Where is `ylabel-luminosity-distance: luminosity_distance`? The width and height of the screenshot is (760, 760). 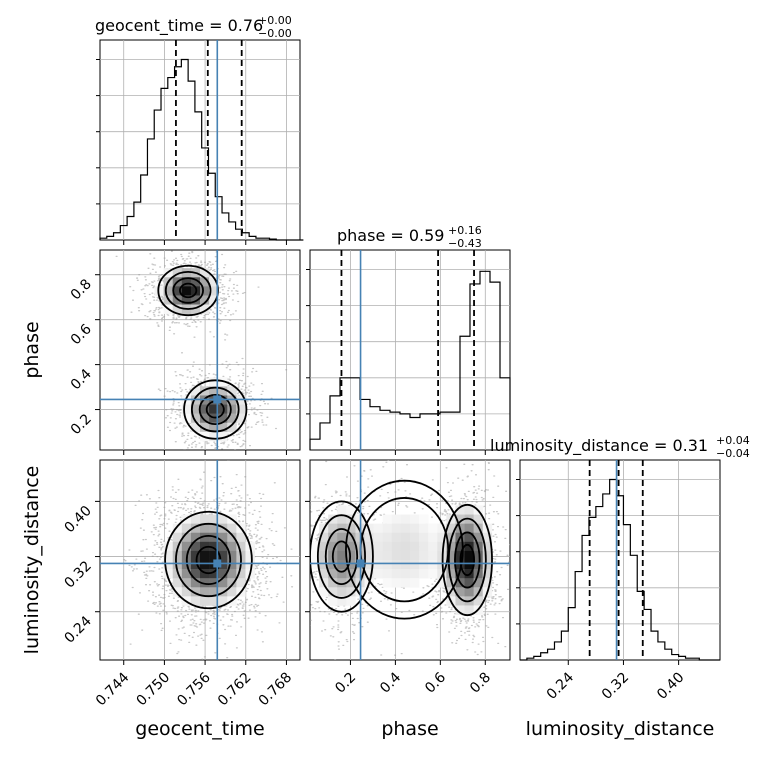 ylabel-luminosity-distance: luminosity_distance is located at coordinates (32, 560).